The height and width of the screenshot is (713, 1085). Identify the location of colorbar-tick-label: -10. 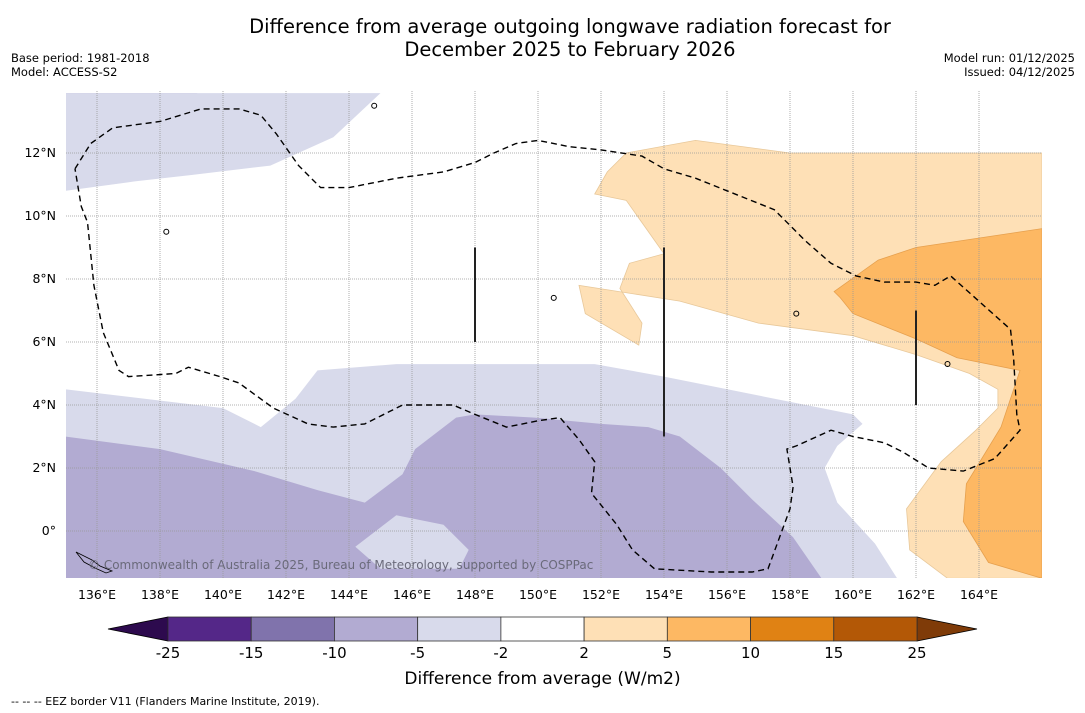
(334, 653).